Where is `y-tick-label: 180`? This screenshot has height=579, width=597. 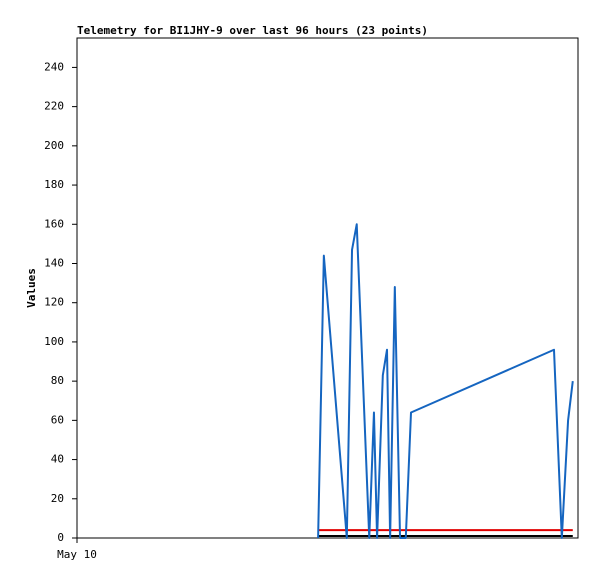
y-tick-label: 180 is located at coordinates (54, 184).